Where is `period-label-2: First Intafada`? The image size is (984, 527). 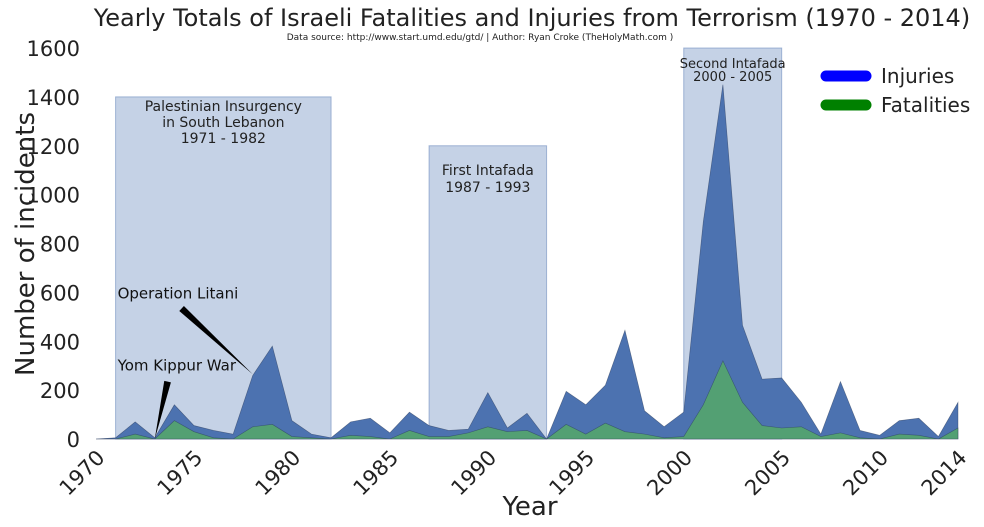 period-label-2: First Intafada is located at coordinates (488, 171).